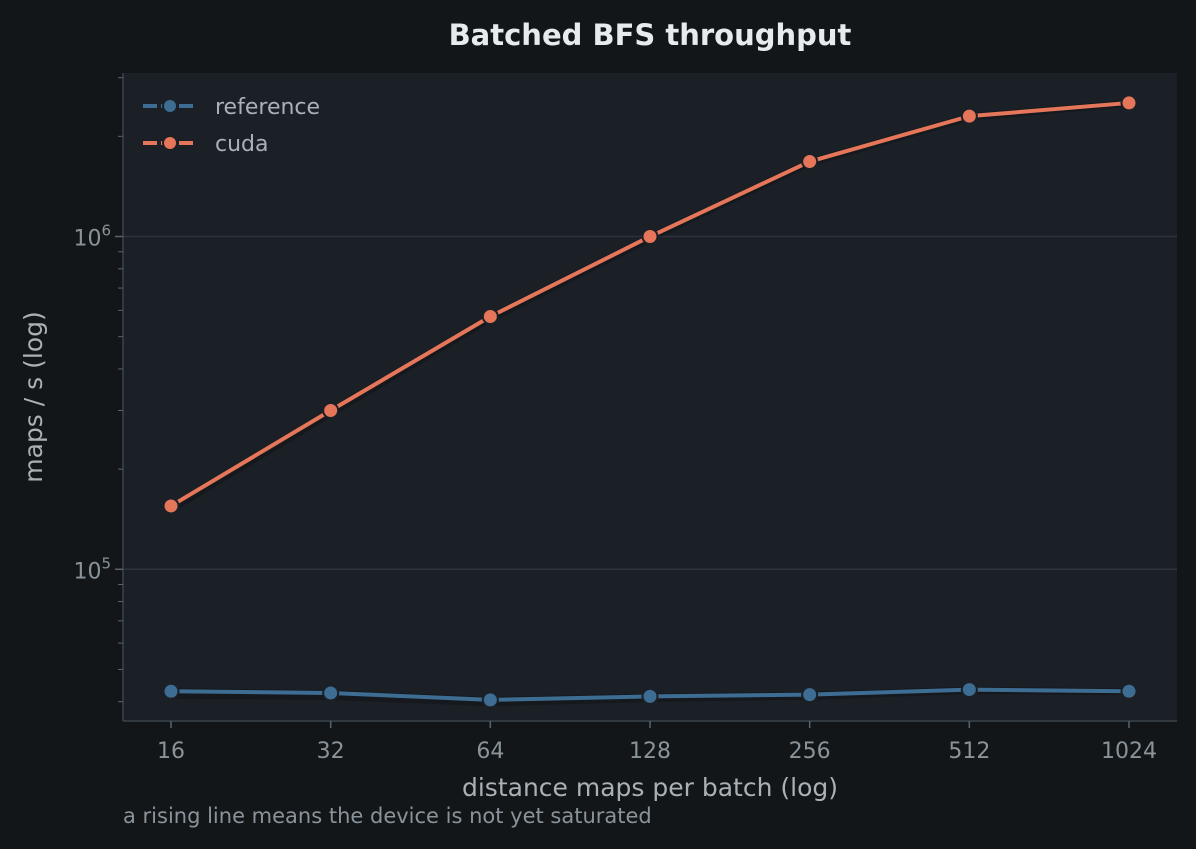  Describe the element at coordinates (92, 237) in the screenshot. I see `y-tick-label: 10⁶` at that location.